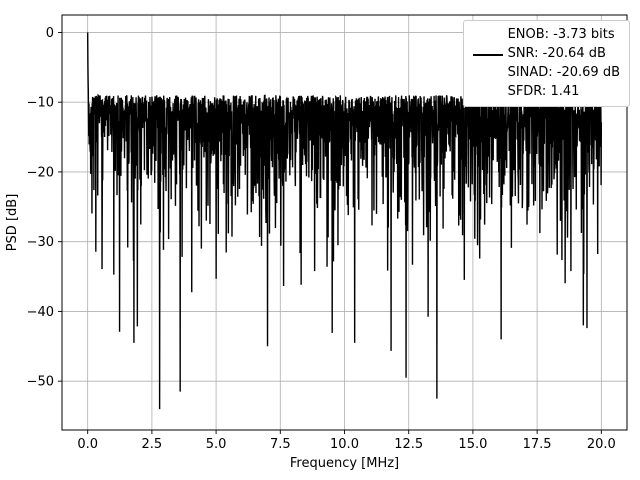 Image resolution: width=640 pixels, height=480 pixels. Describe the element at coordinates (280, 444) in the screenshot. I see `x-tick-label: 7.5` at that location.